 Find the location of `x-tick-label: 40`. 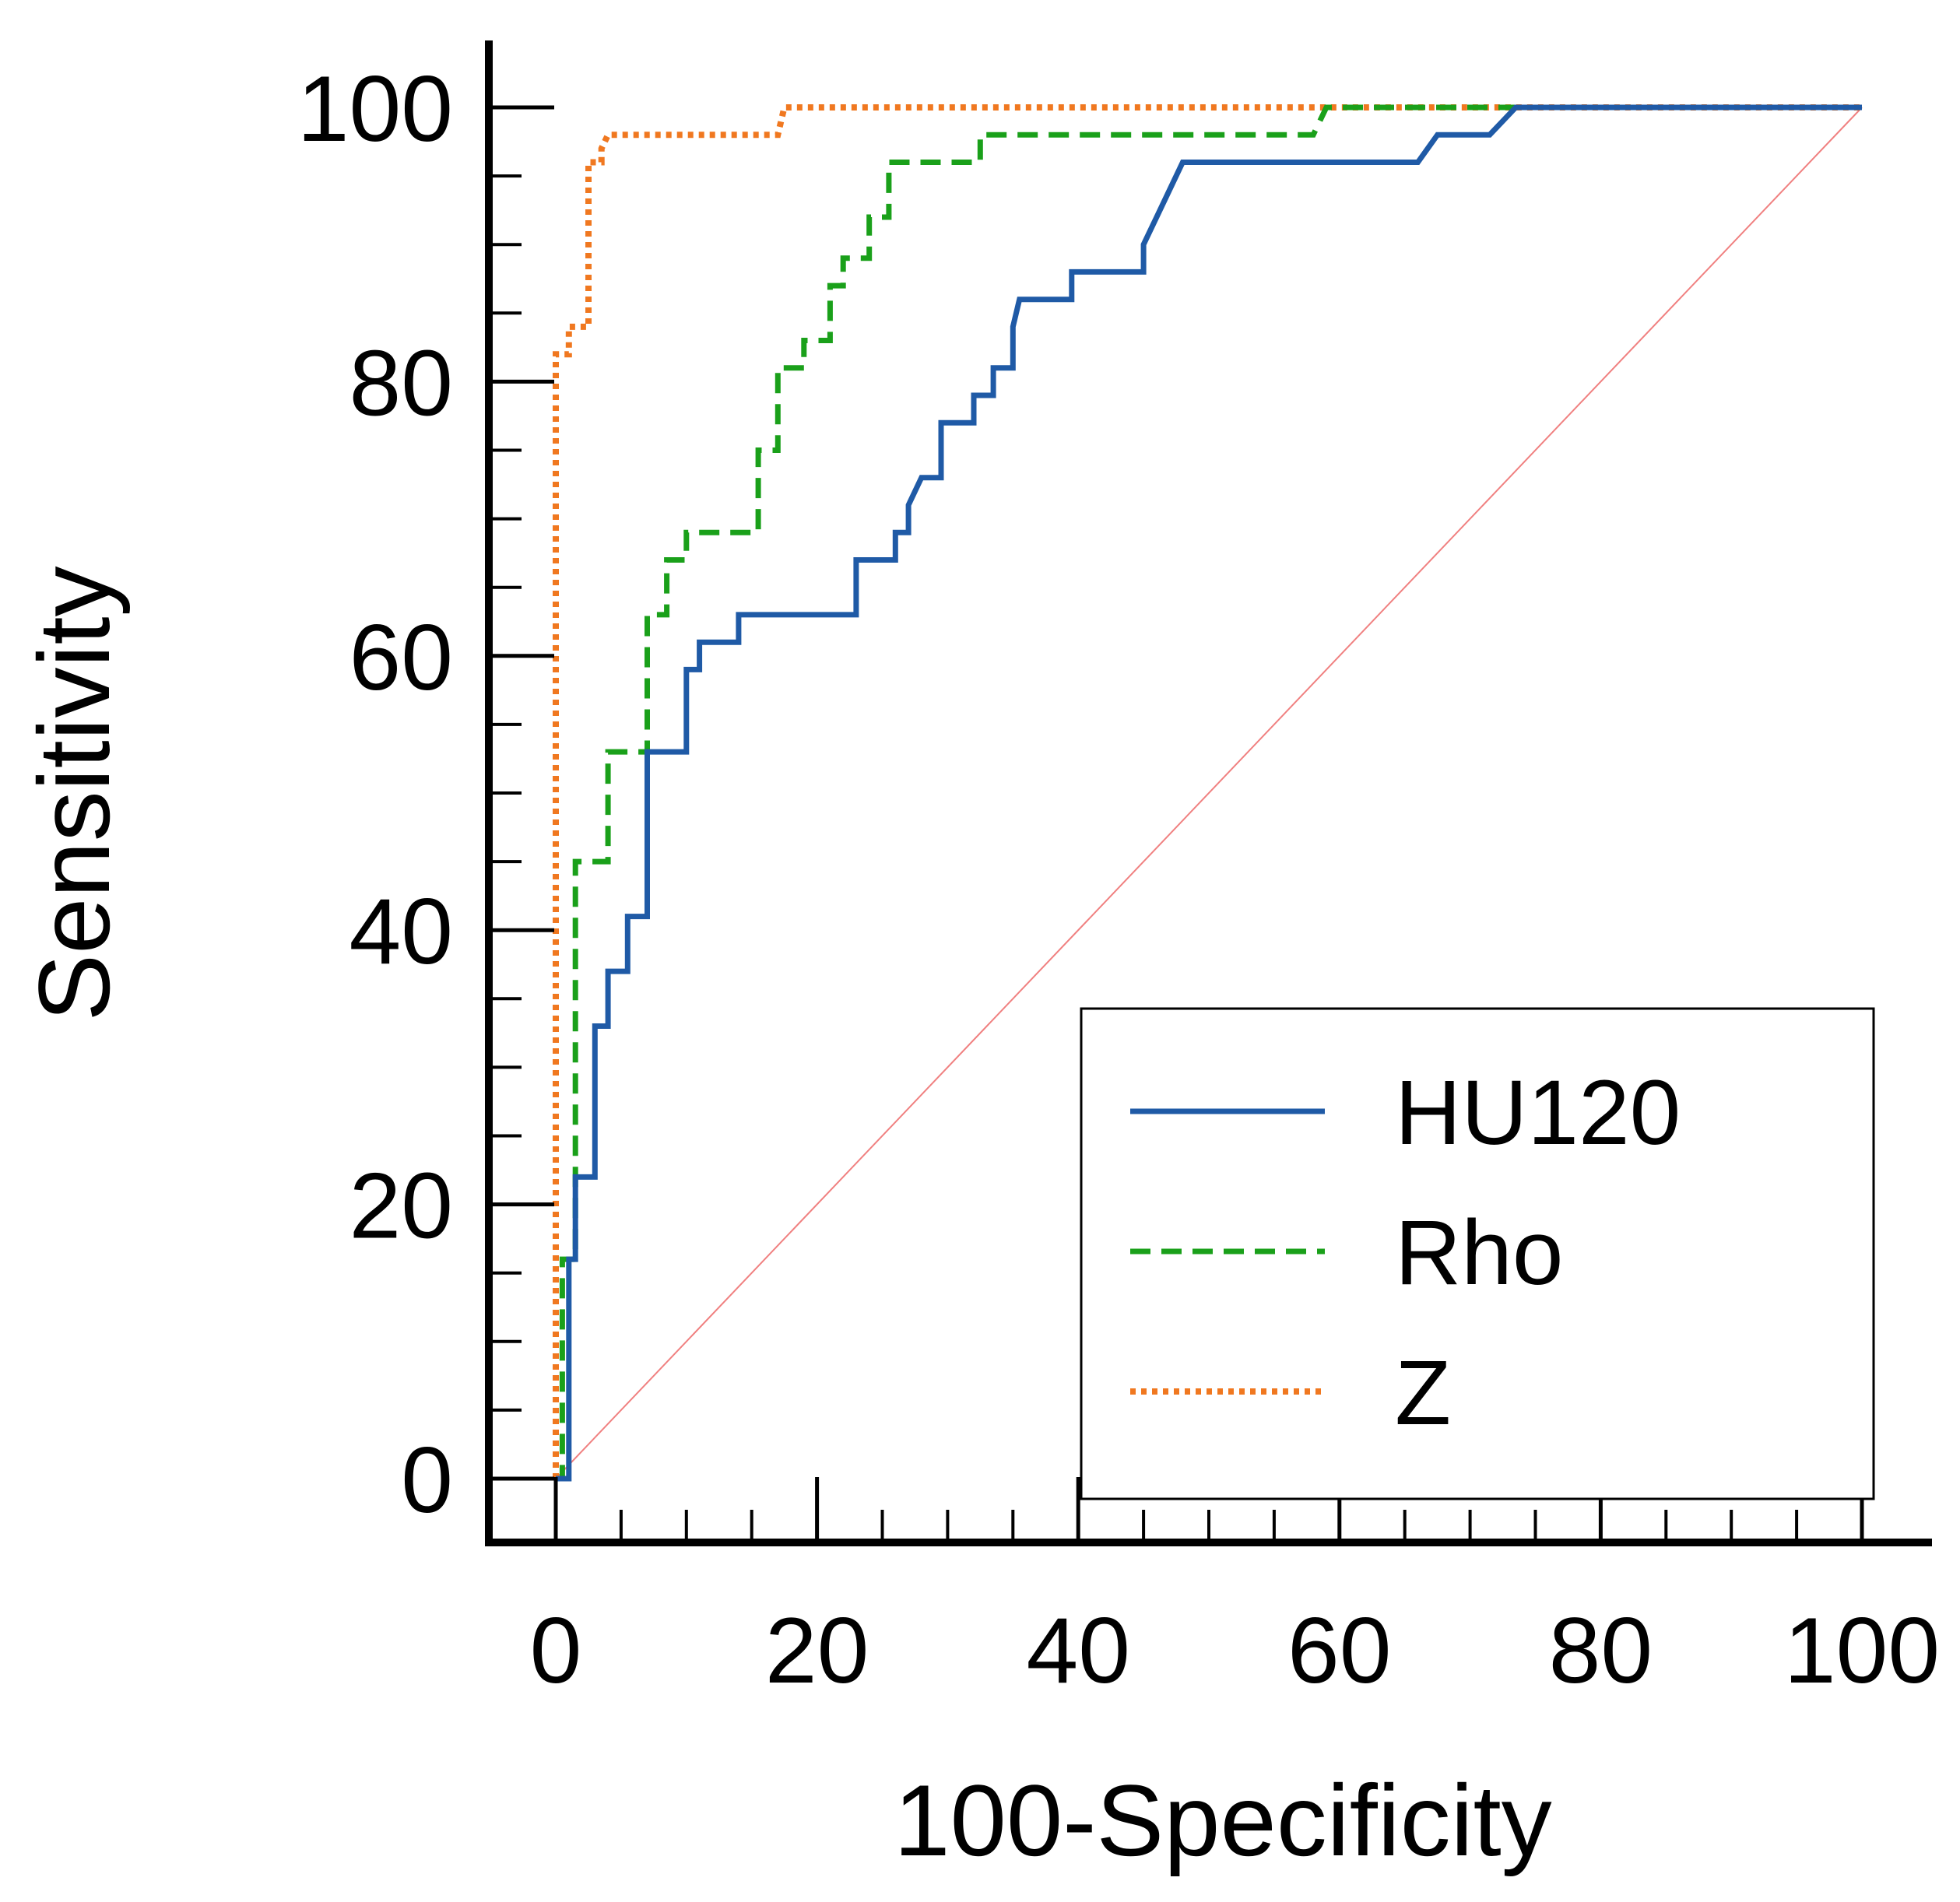

x-tick-label: 40 is located at coordinates (1077, 1650).